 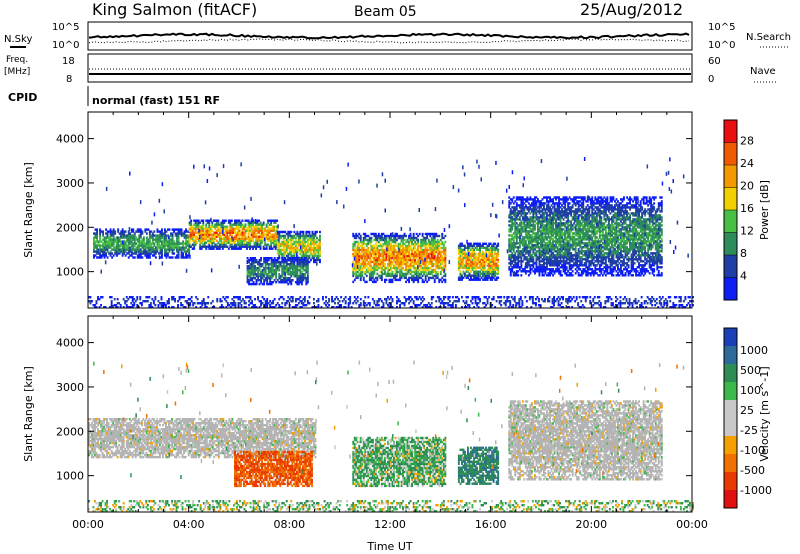 I want to click on velocity-colorbar-tick-label: -100, so click(x=752, y=450).